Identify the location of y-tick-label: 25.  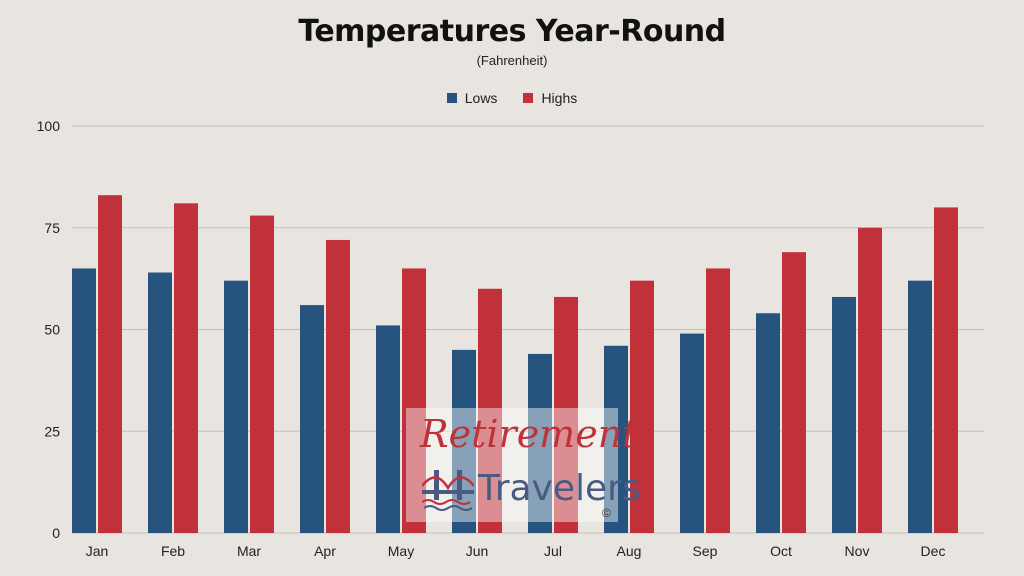
(52, 431).